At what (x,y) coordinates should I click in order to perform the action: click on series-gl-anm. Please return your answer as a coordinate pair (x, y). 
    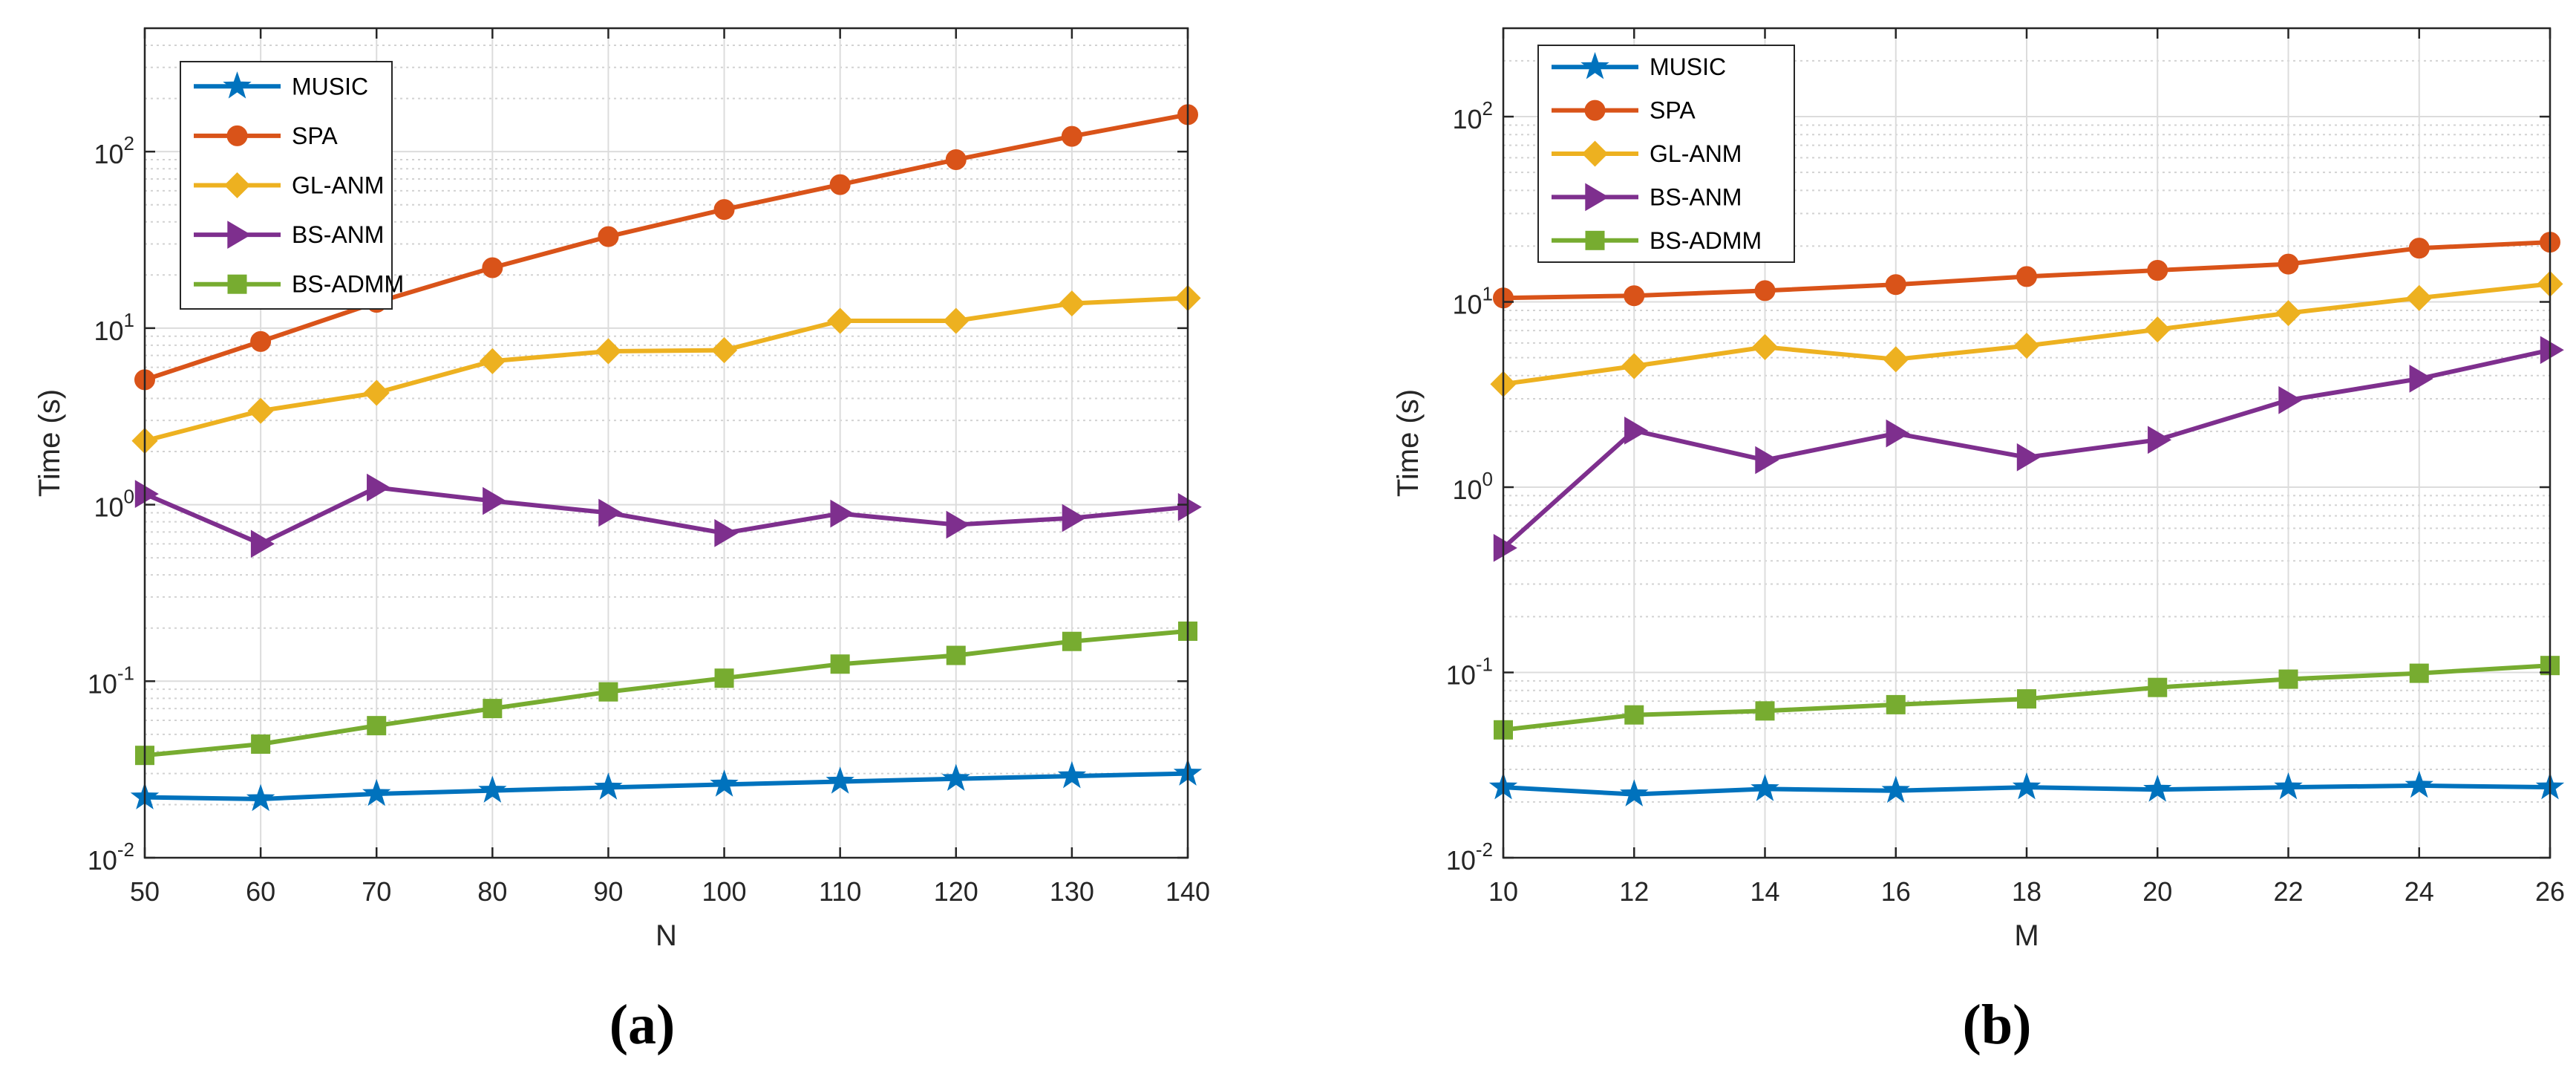
    Looking at the image, I should click on (2027, 333).